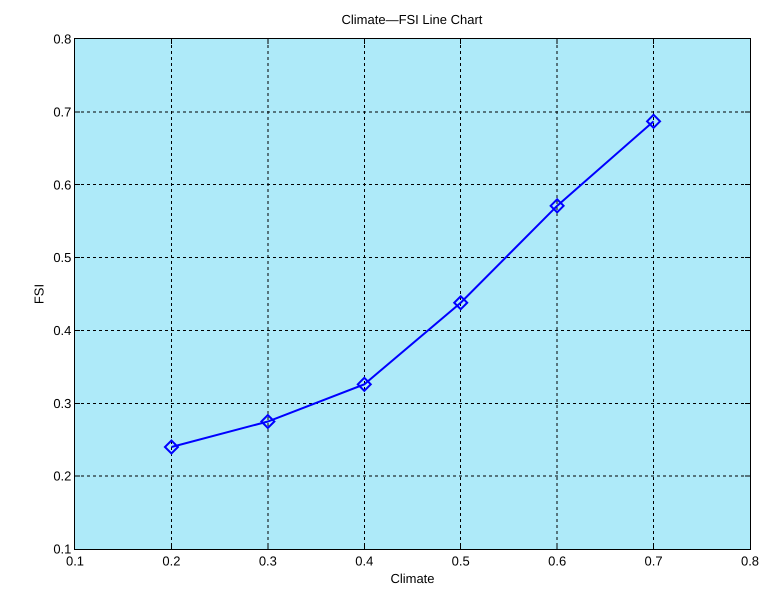  I want to click on y-tick-label: 0.5, so click(62, 258).